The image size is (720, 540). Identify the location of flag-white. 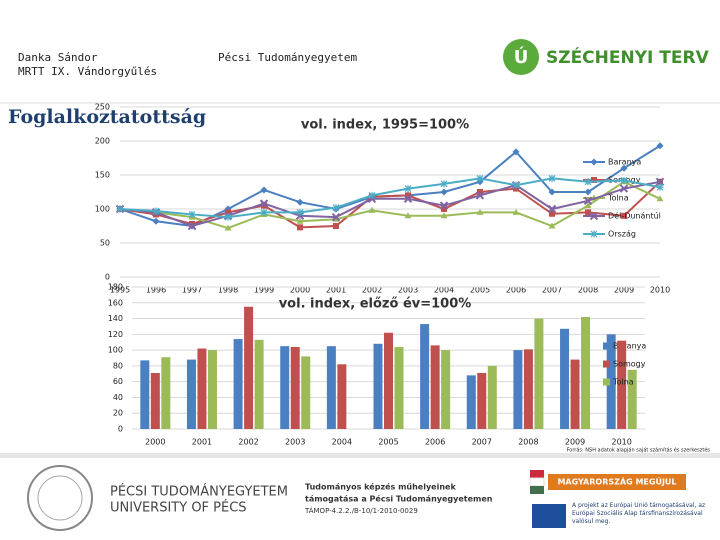
(537, 482).